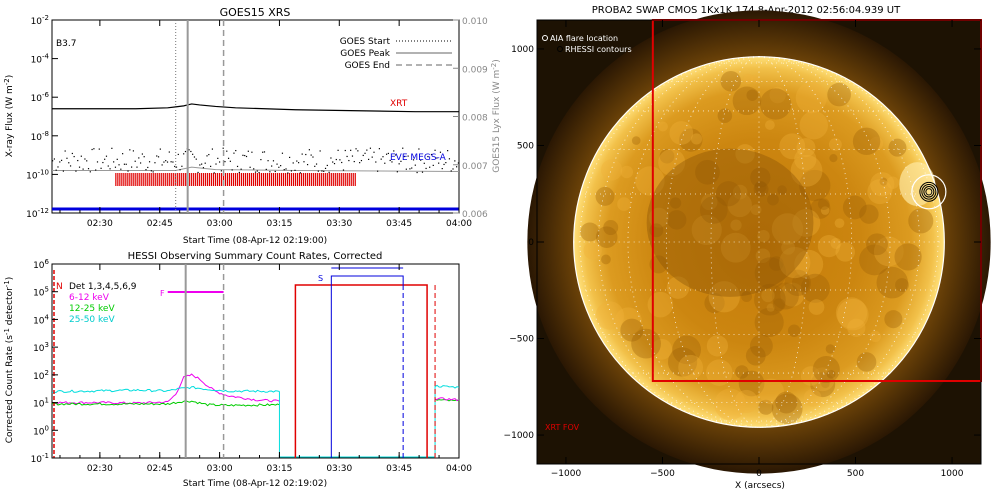 The image size is (1000, 504). Describe the element at coordinates (475, 215) in the screenshot. I see `goes-y2tick-label: 0.006` at that location.